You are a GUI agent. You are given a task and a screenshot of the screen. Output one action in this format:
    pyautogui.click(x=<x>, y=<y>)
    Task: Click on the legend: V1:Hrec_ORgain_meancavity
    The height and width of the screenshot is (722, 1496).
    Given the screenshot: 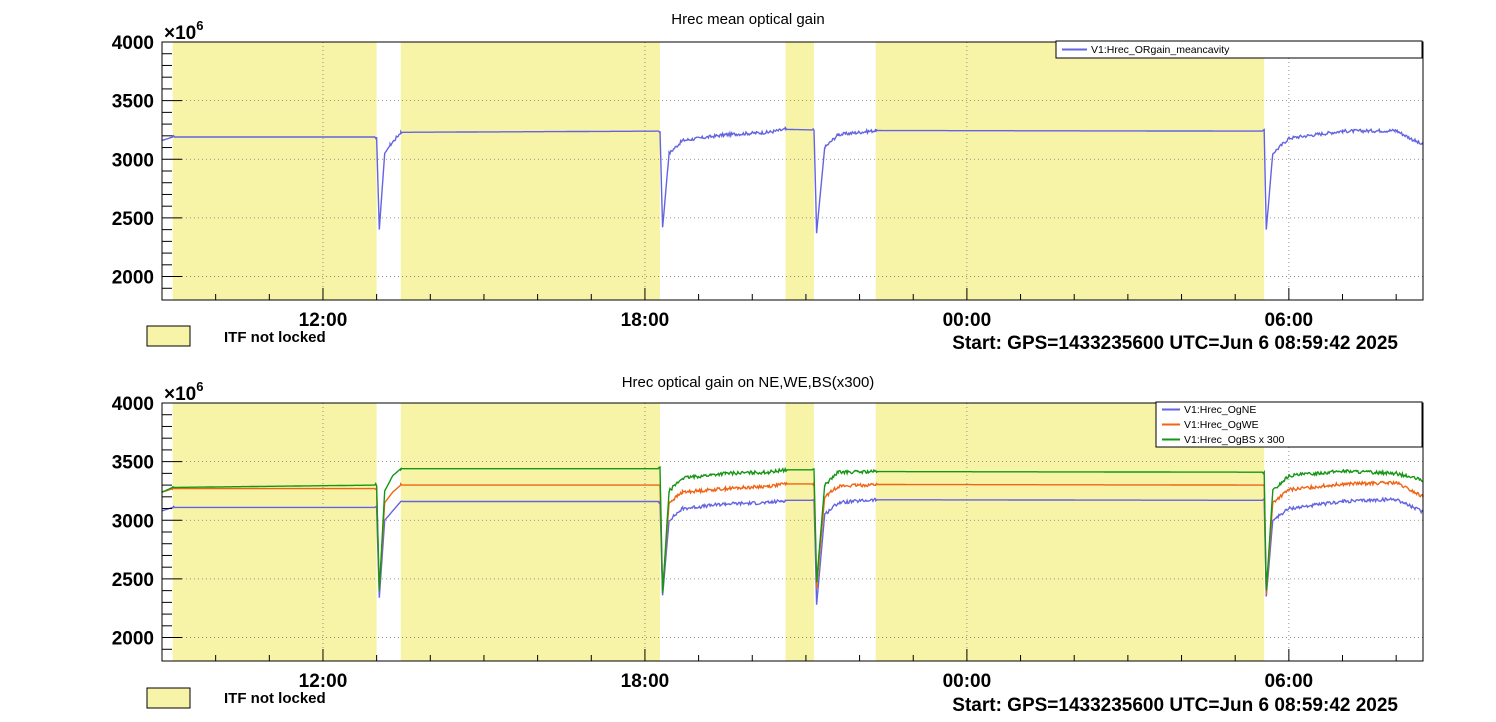 What is the action you would take?
    pyautogui.click(x=1239, y=49)
    